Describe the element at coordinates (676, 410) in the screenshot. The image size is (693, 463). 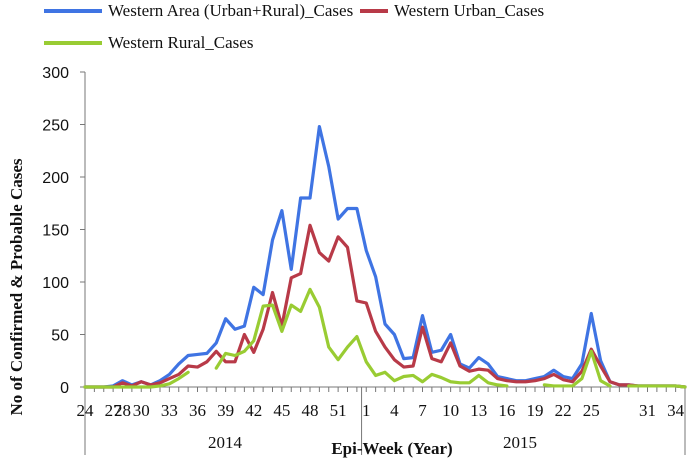
I see `x-tick-label: 34` at that location.